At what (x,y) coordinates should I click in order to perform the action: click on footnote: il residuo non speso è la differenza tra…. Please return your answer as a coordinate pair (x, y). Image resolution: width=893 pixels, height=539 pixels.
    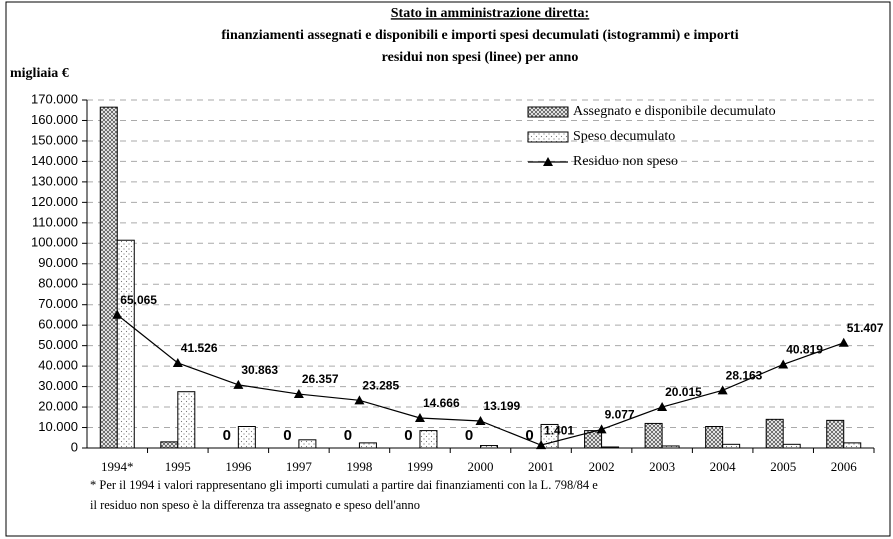
    Looking at the image, I should click on (255, 505).